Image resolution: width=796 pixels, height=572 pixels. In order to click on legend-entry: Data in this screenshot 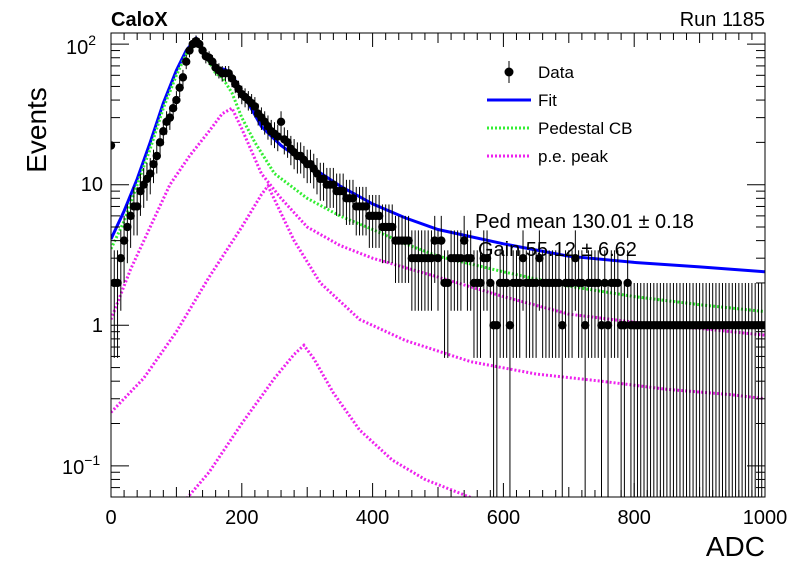, I will do `click(539, 72)`.